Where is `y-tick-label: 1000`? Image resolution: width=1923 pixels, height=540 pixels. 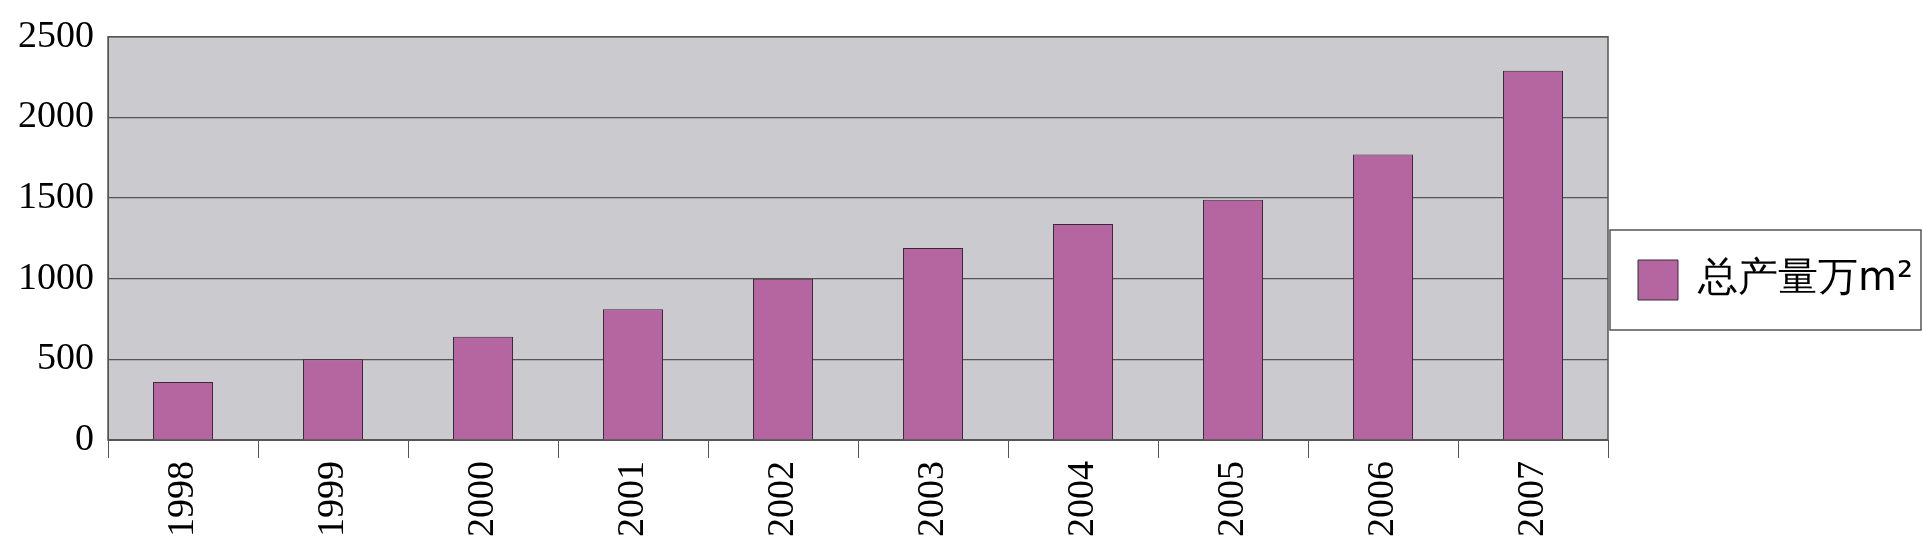
y-tick-label: 1000 is located at coordinates (56, 275).